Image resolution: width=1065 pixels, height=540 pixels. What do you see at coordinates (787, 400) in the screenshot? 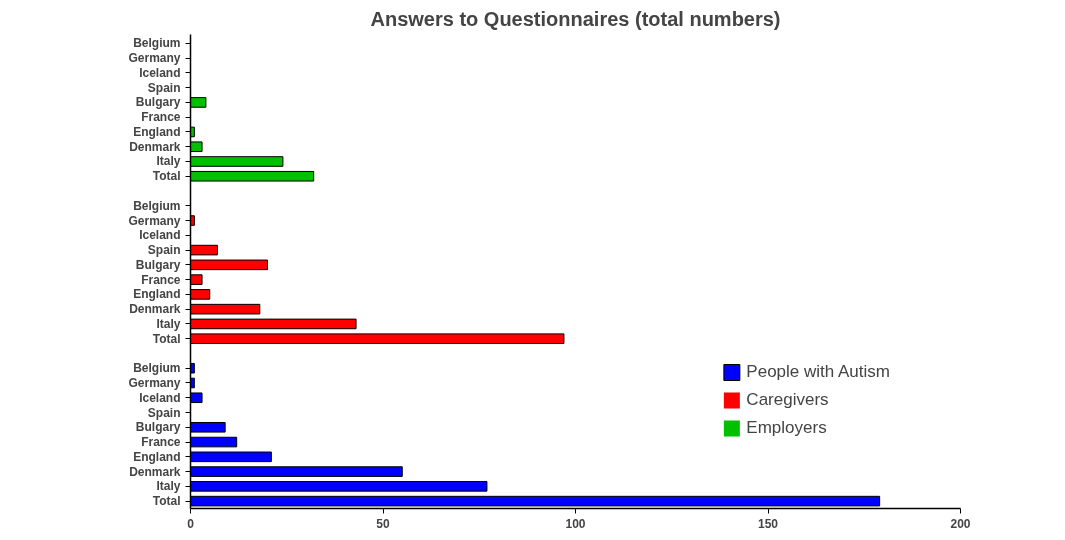
I see `legend-label: Caregivers` at bounding box center [787, 400].